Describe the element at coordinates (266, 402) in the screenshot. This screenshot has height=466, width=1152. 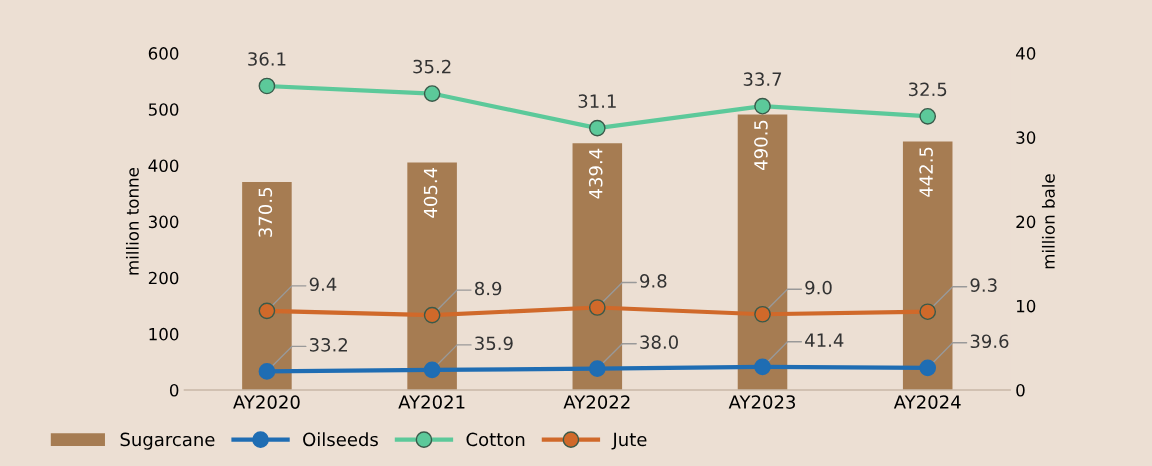
I see `x-tick-label: AY2020` at that location.